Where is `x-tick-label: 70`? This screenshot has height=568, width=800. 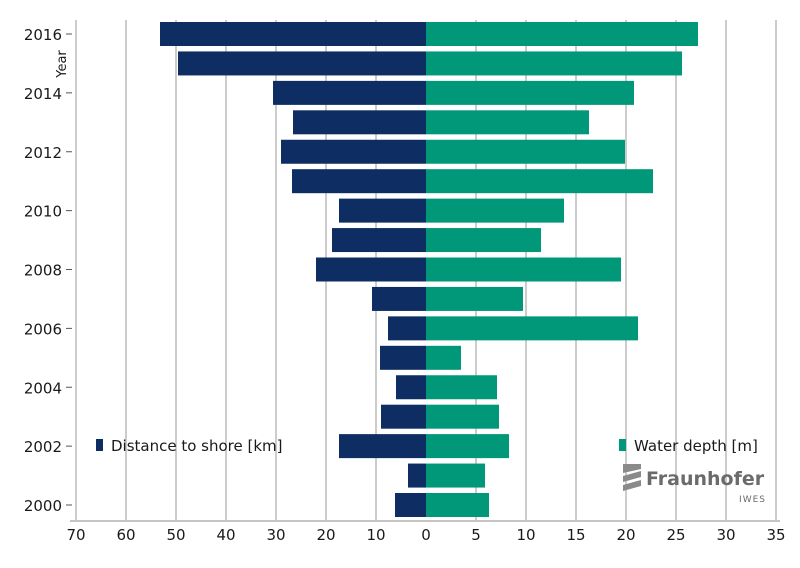
x-tick-label: 70 is located at coordinates (75, 535).